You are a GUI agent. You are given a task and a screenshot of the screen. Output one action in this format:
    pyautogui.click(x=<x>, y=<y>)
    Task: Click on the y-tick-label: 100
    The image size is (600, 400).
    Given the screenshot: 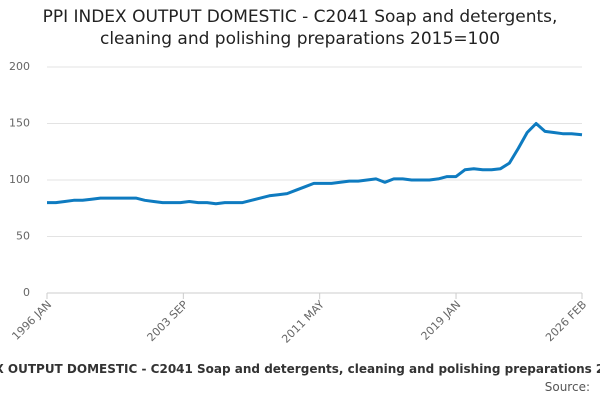 What is the action you would take?
    pyautogui.click(x=19, y=179)
    